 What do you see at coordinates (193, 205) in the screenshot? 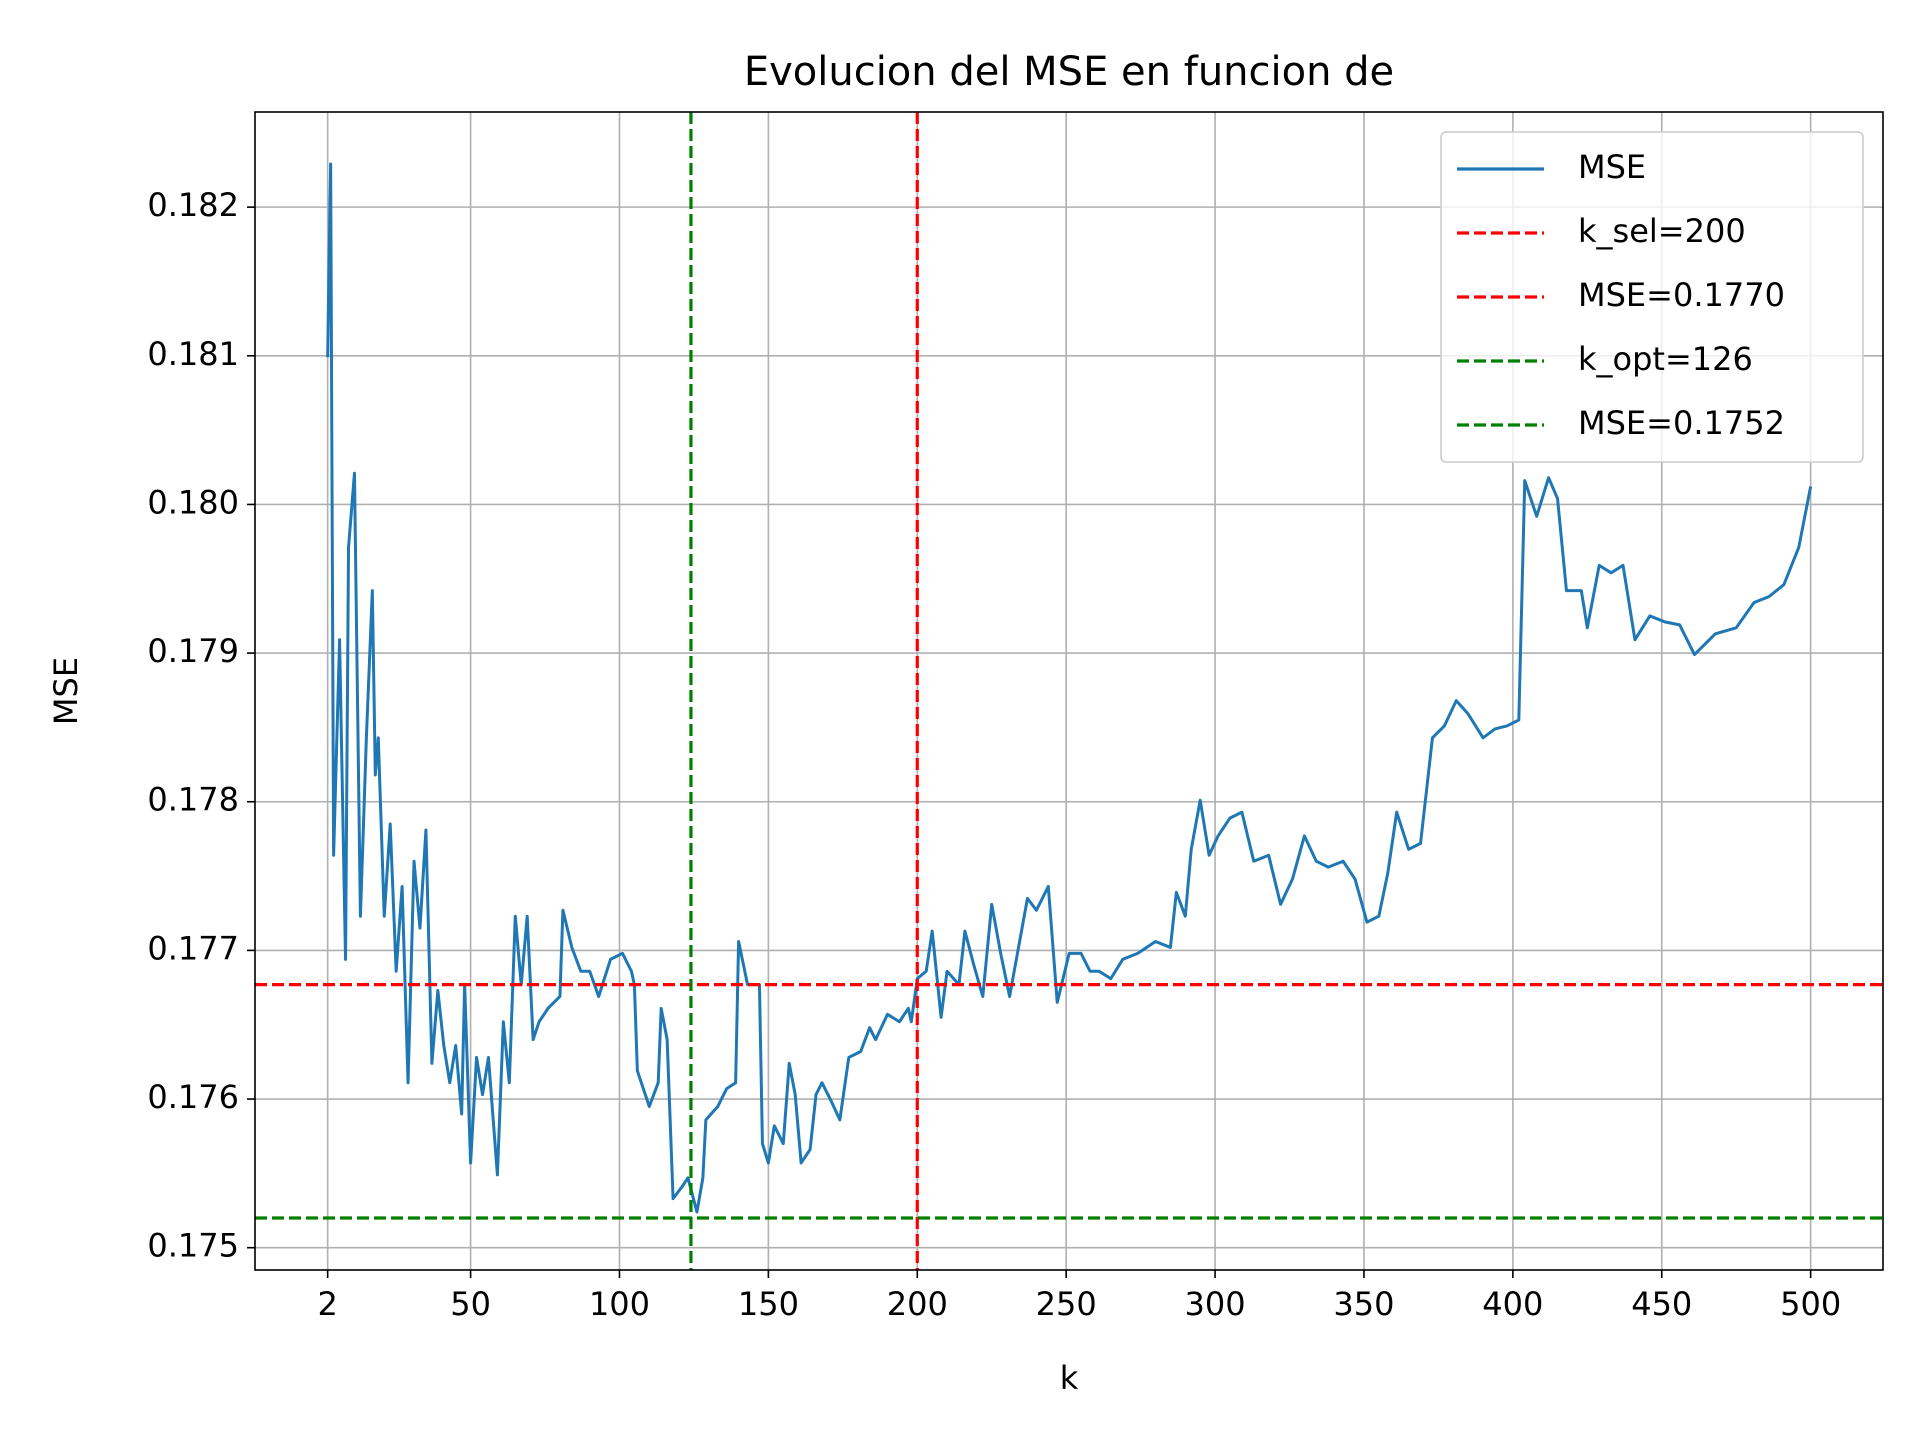
I see `y-tick-label: 0.182` at bounding box center [193, 205].